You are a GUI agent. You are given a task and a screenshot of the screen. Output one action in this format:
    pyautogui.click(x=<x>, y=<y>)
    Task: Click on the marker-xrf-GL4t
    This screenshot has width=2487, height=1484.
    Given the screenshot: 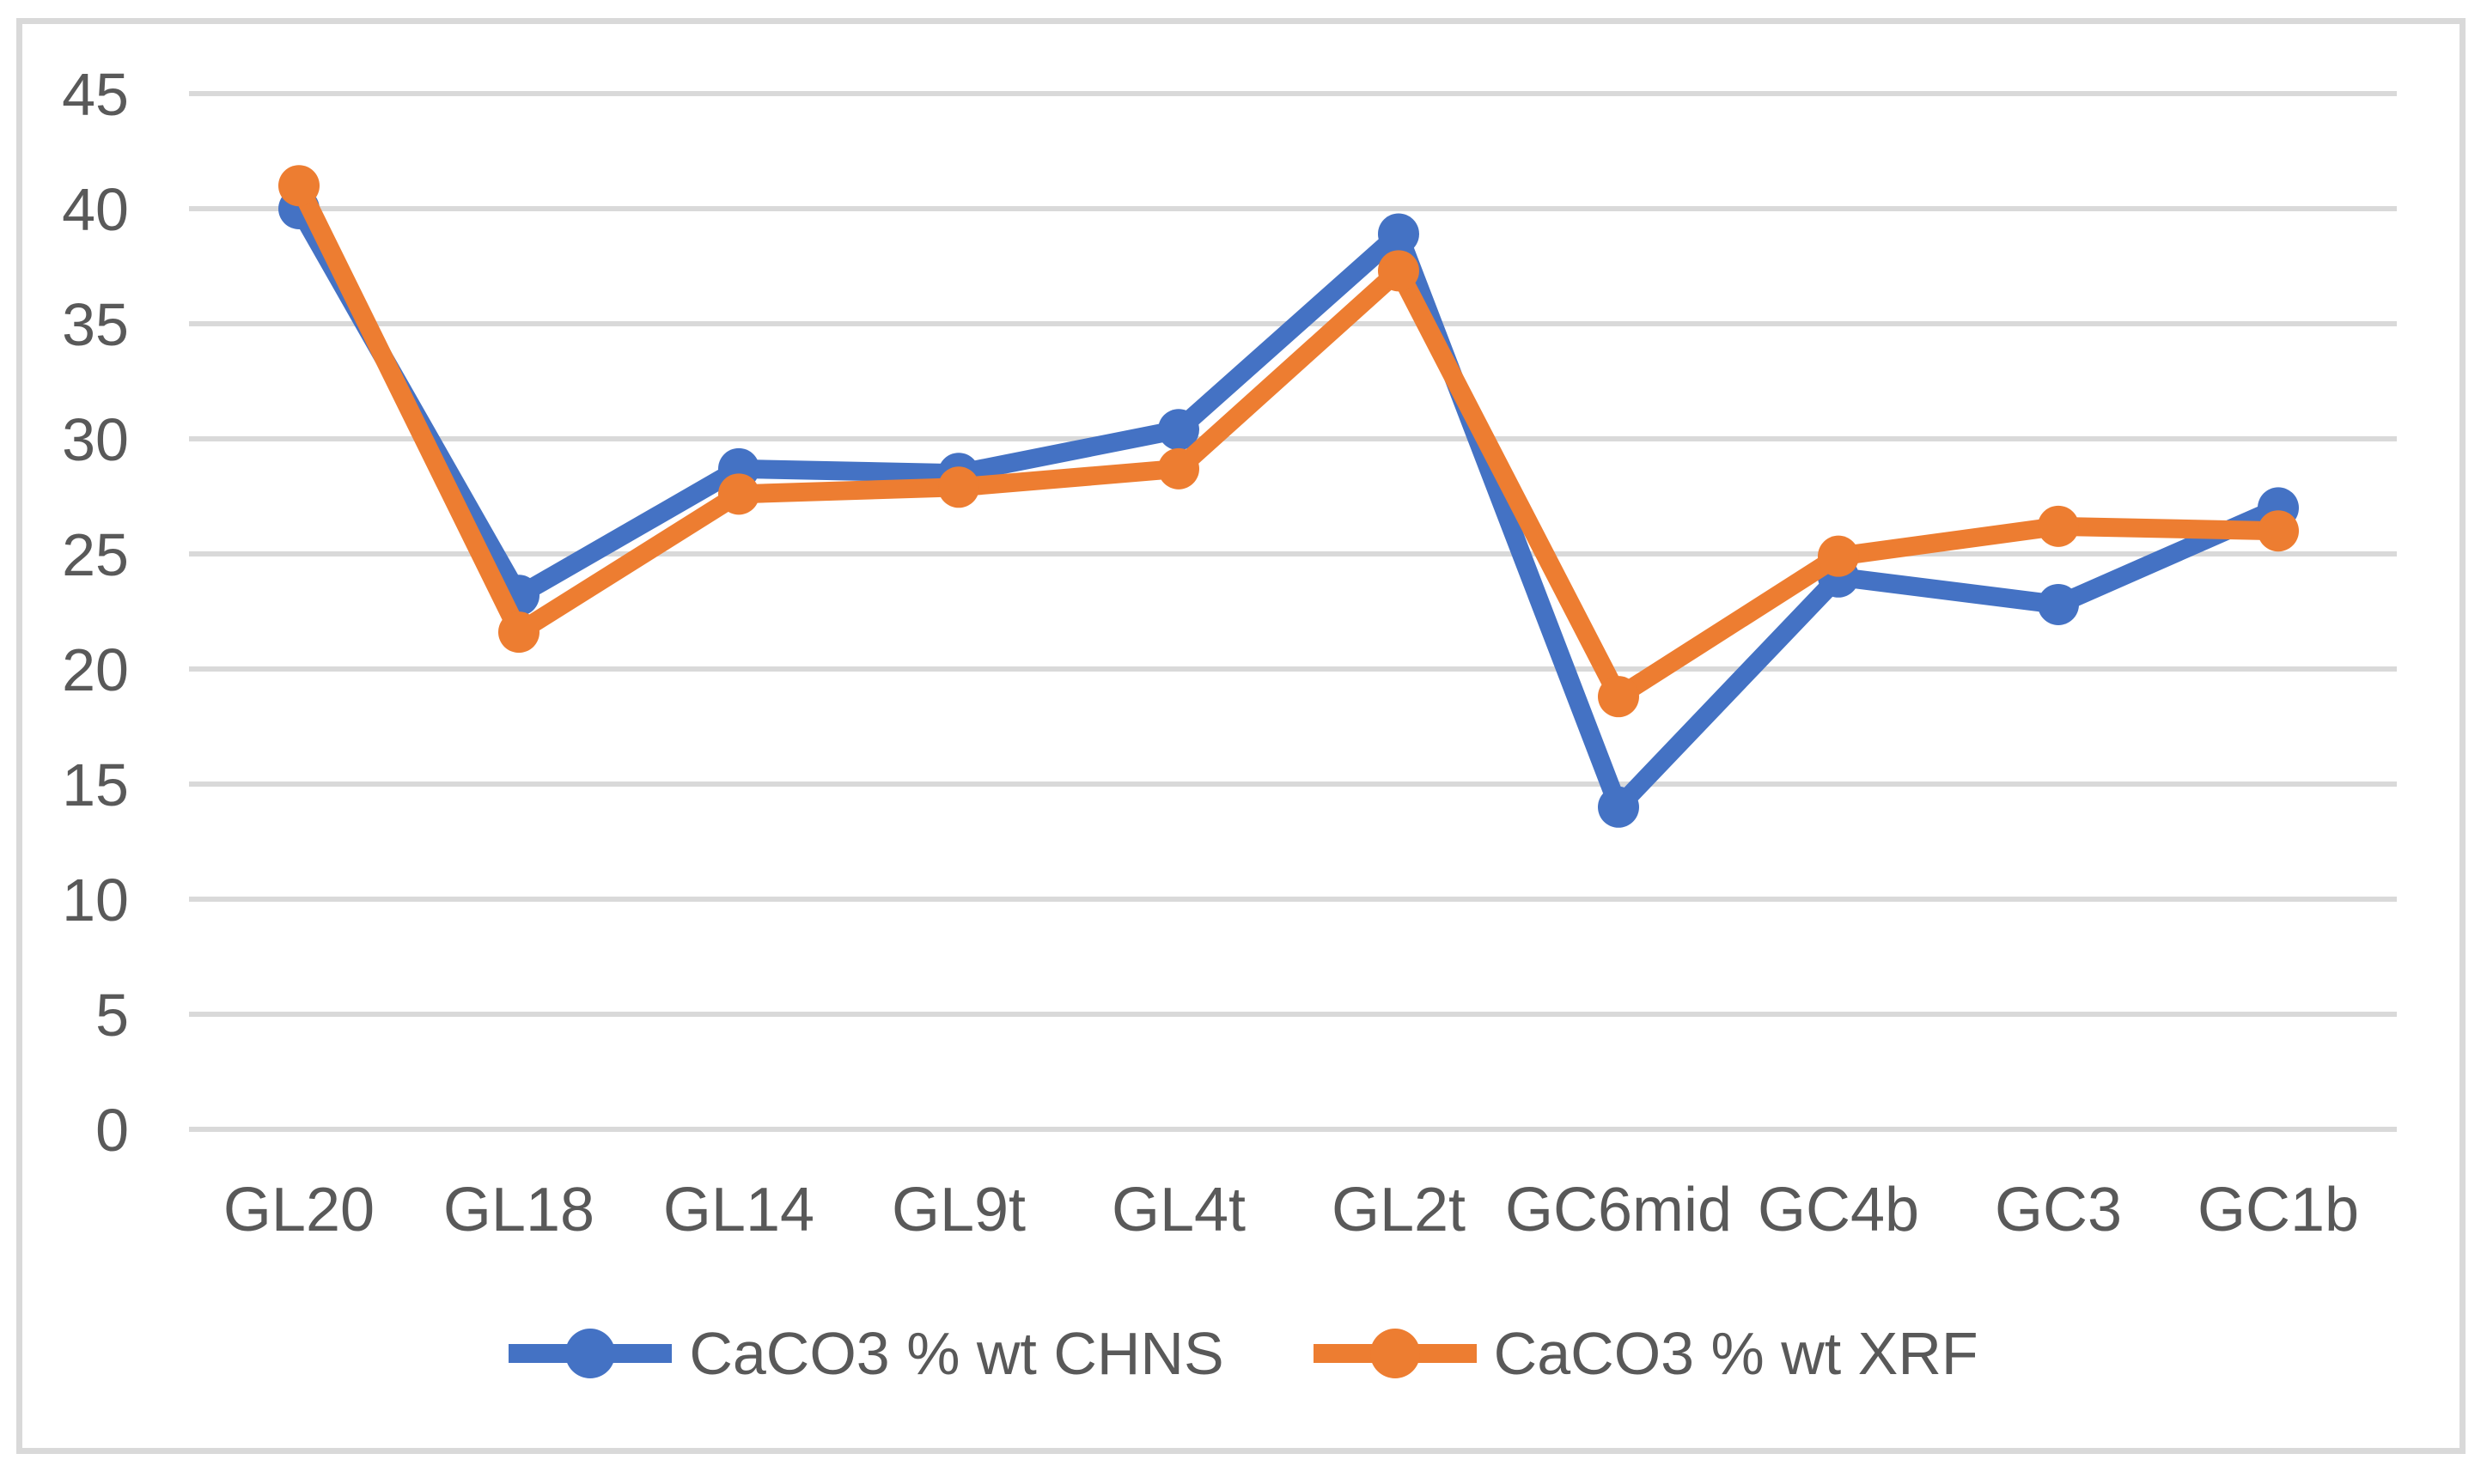 What is the action you would take?
    pyautogui.click(x=1178, y=468)
    